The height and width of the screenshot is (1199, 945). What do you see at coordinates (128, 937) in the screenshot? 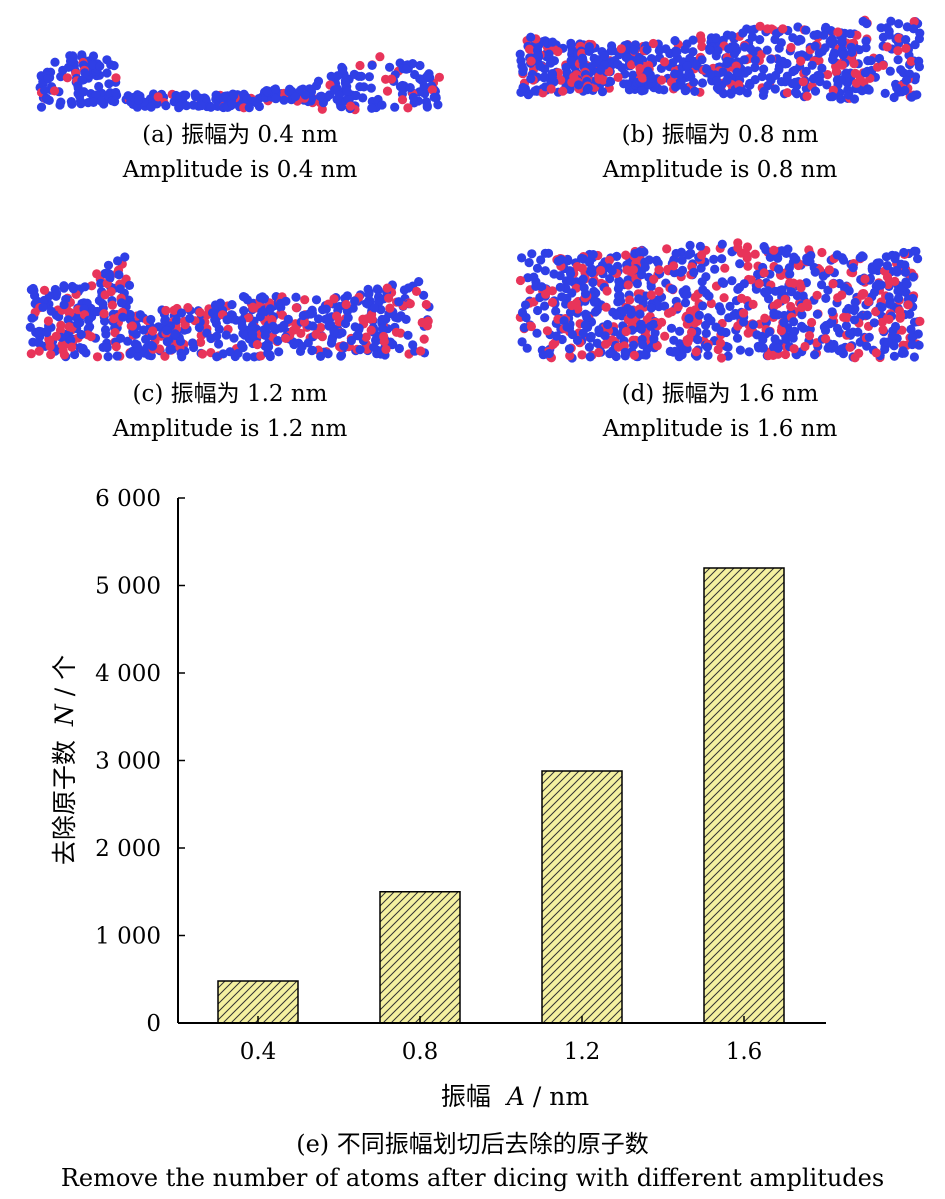
I see `y-tick-label: 1 000` at bounding box center [128, 937].